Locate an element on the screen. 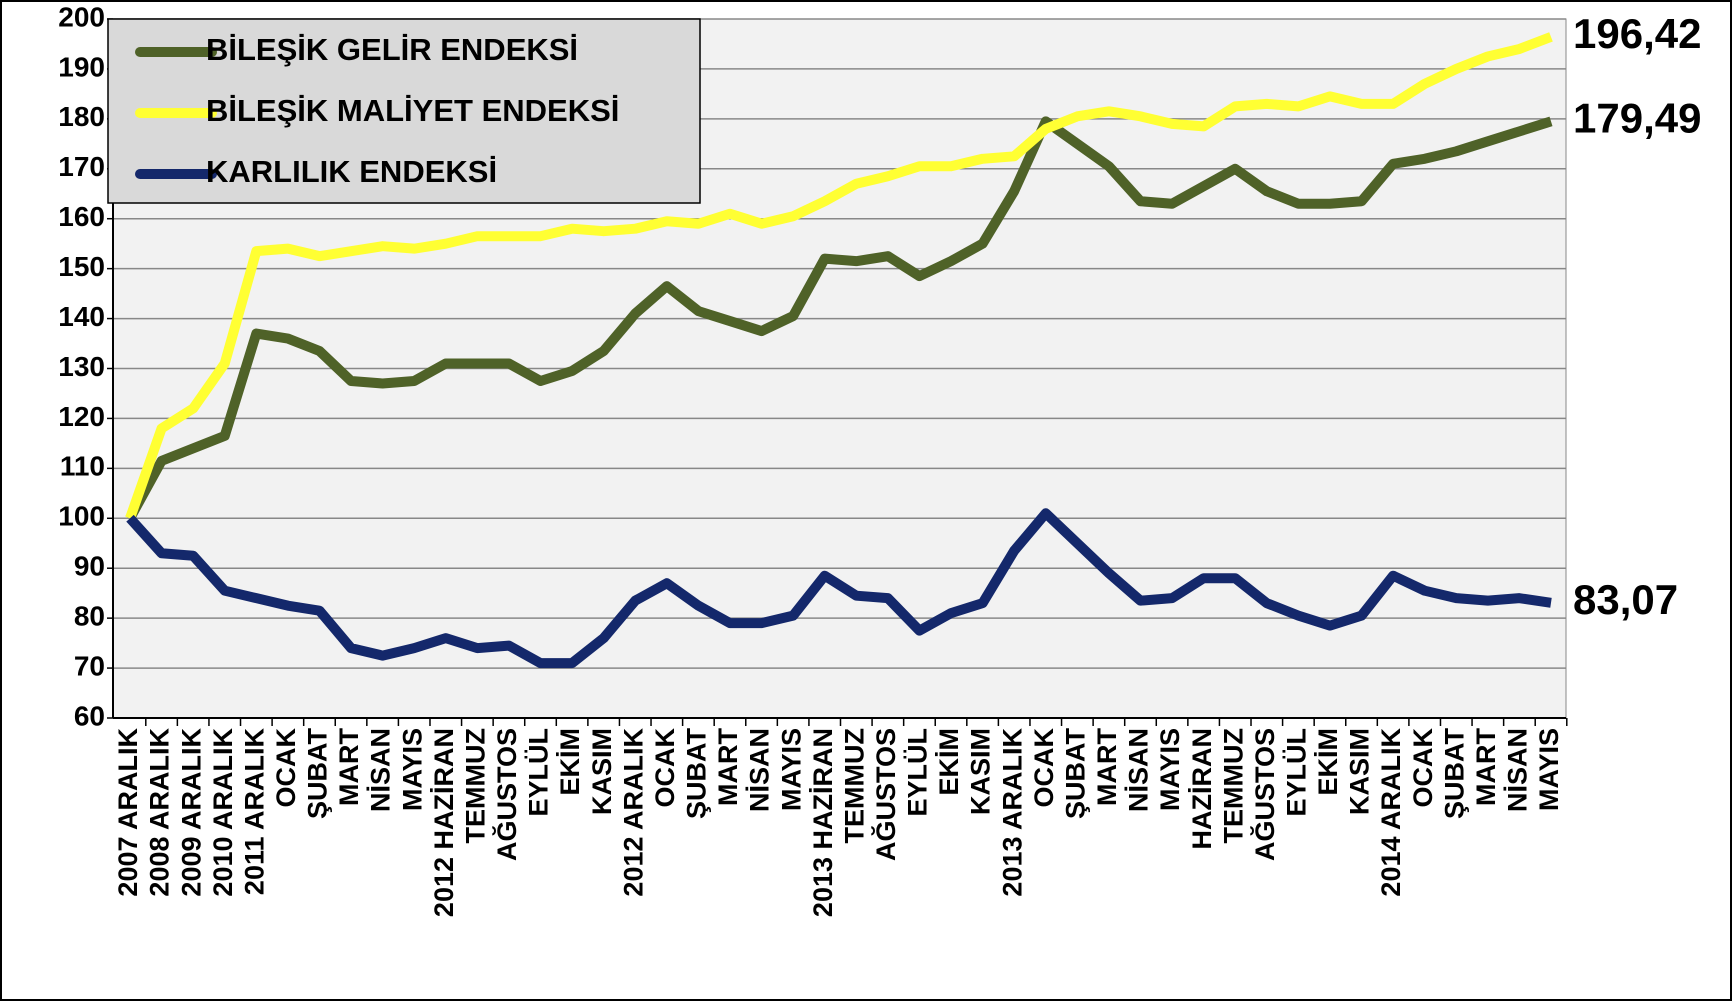 This screenshot has width=1735, height=1002. x-tick-label: 2012 HAZİRAN is located at coordinates (444, 822).